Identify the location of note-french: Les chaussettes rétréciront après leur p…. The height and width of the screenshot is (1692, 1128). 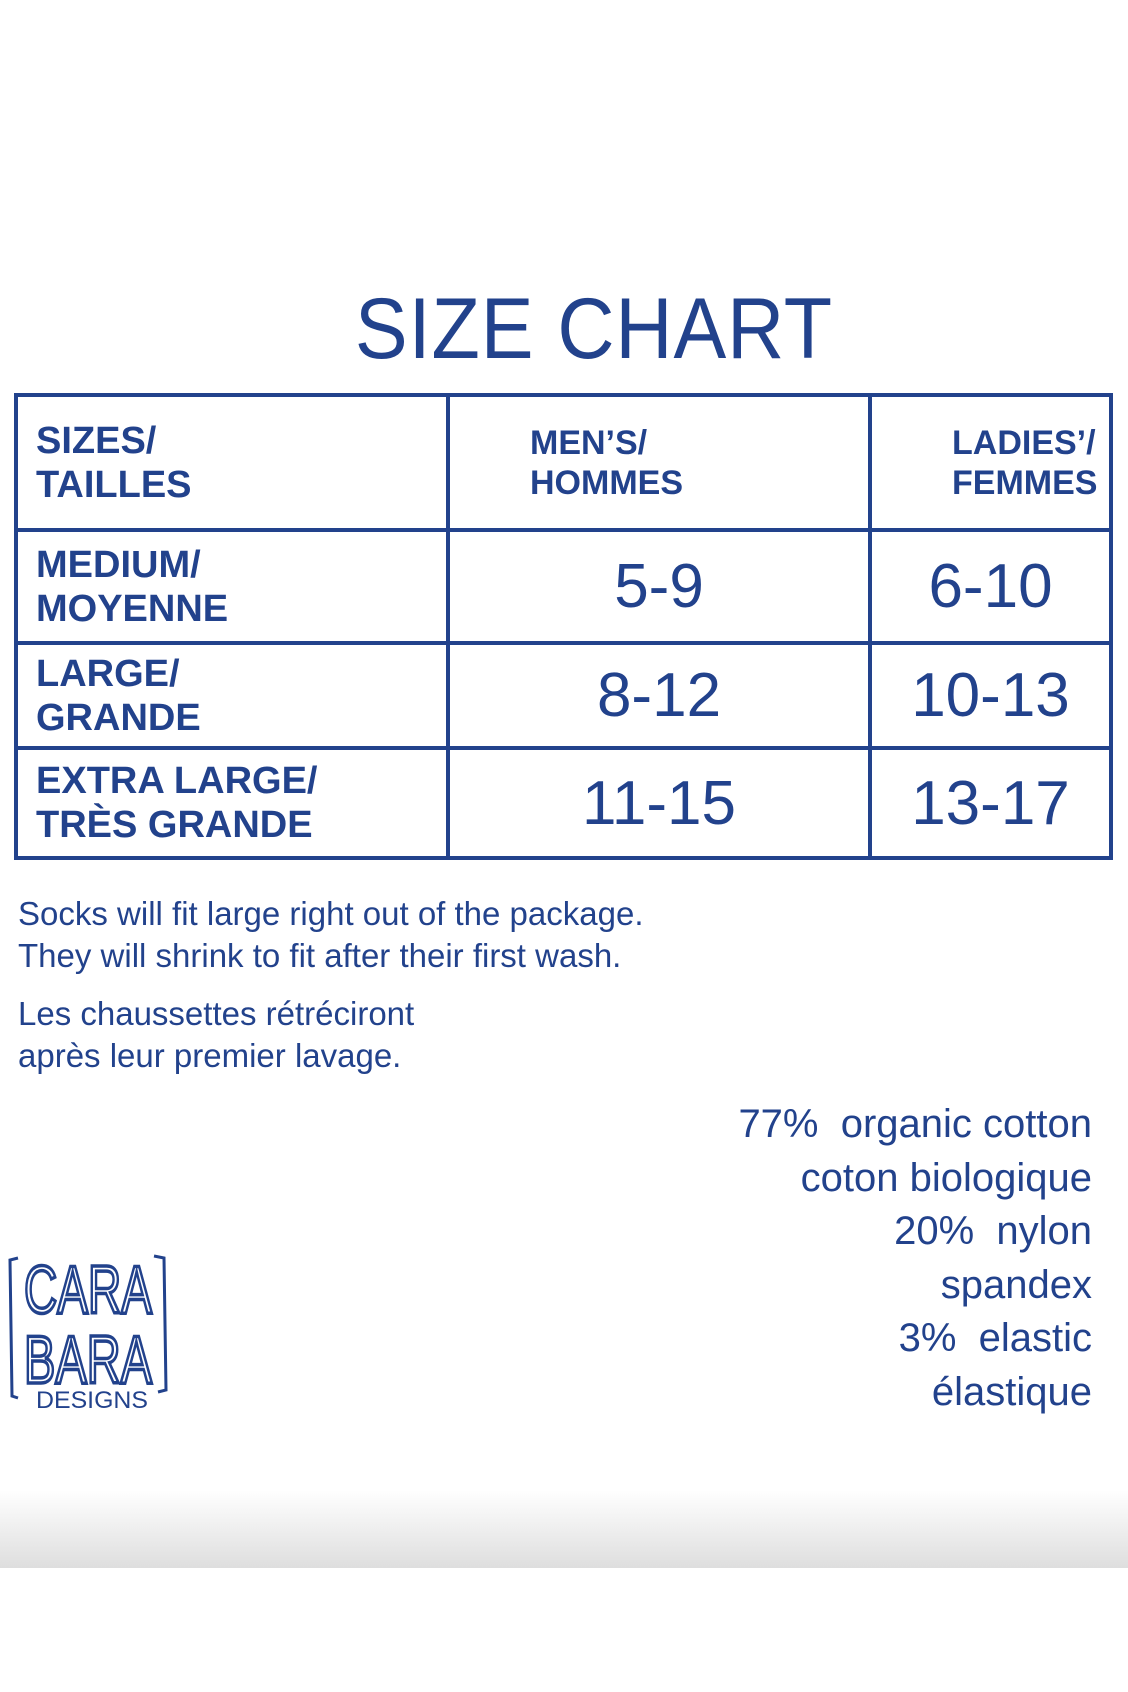
(216, 1035).